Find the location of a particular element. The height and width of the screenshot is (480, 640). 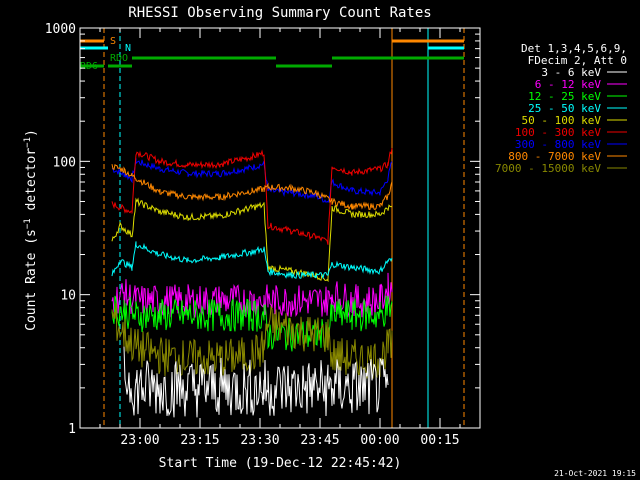

legend-label-8: 7000 - 15000 keV is located at coordinates (548, 168).